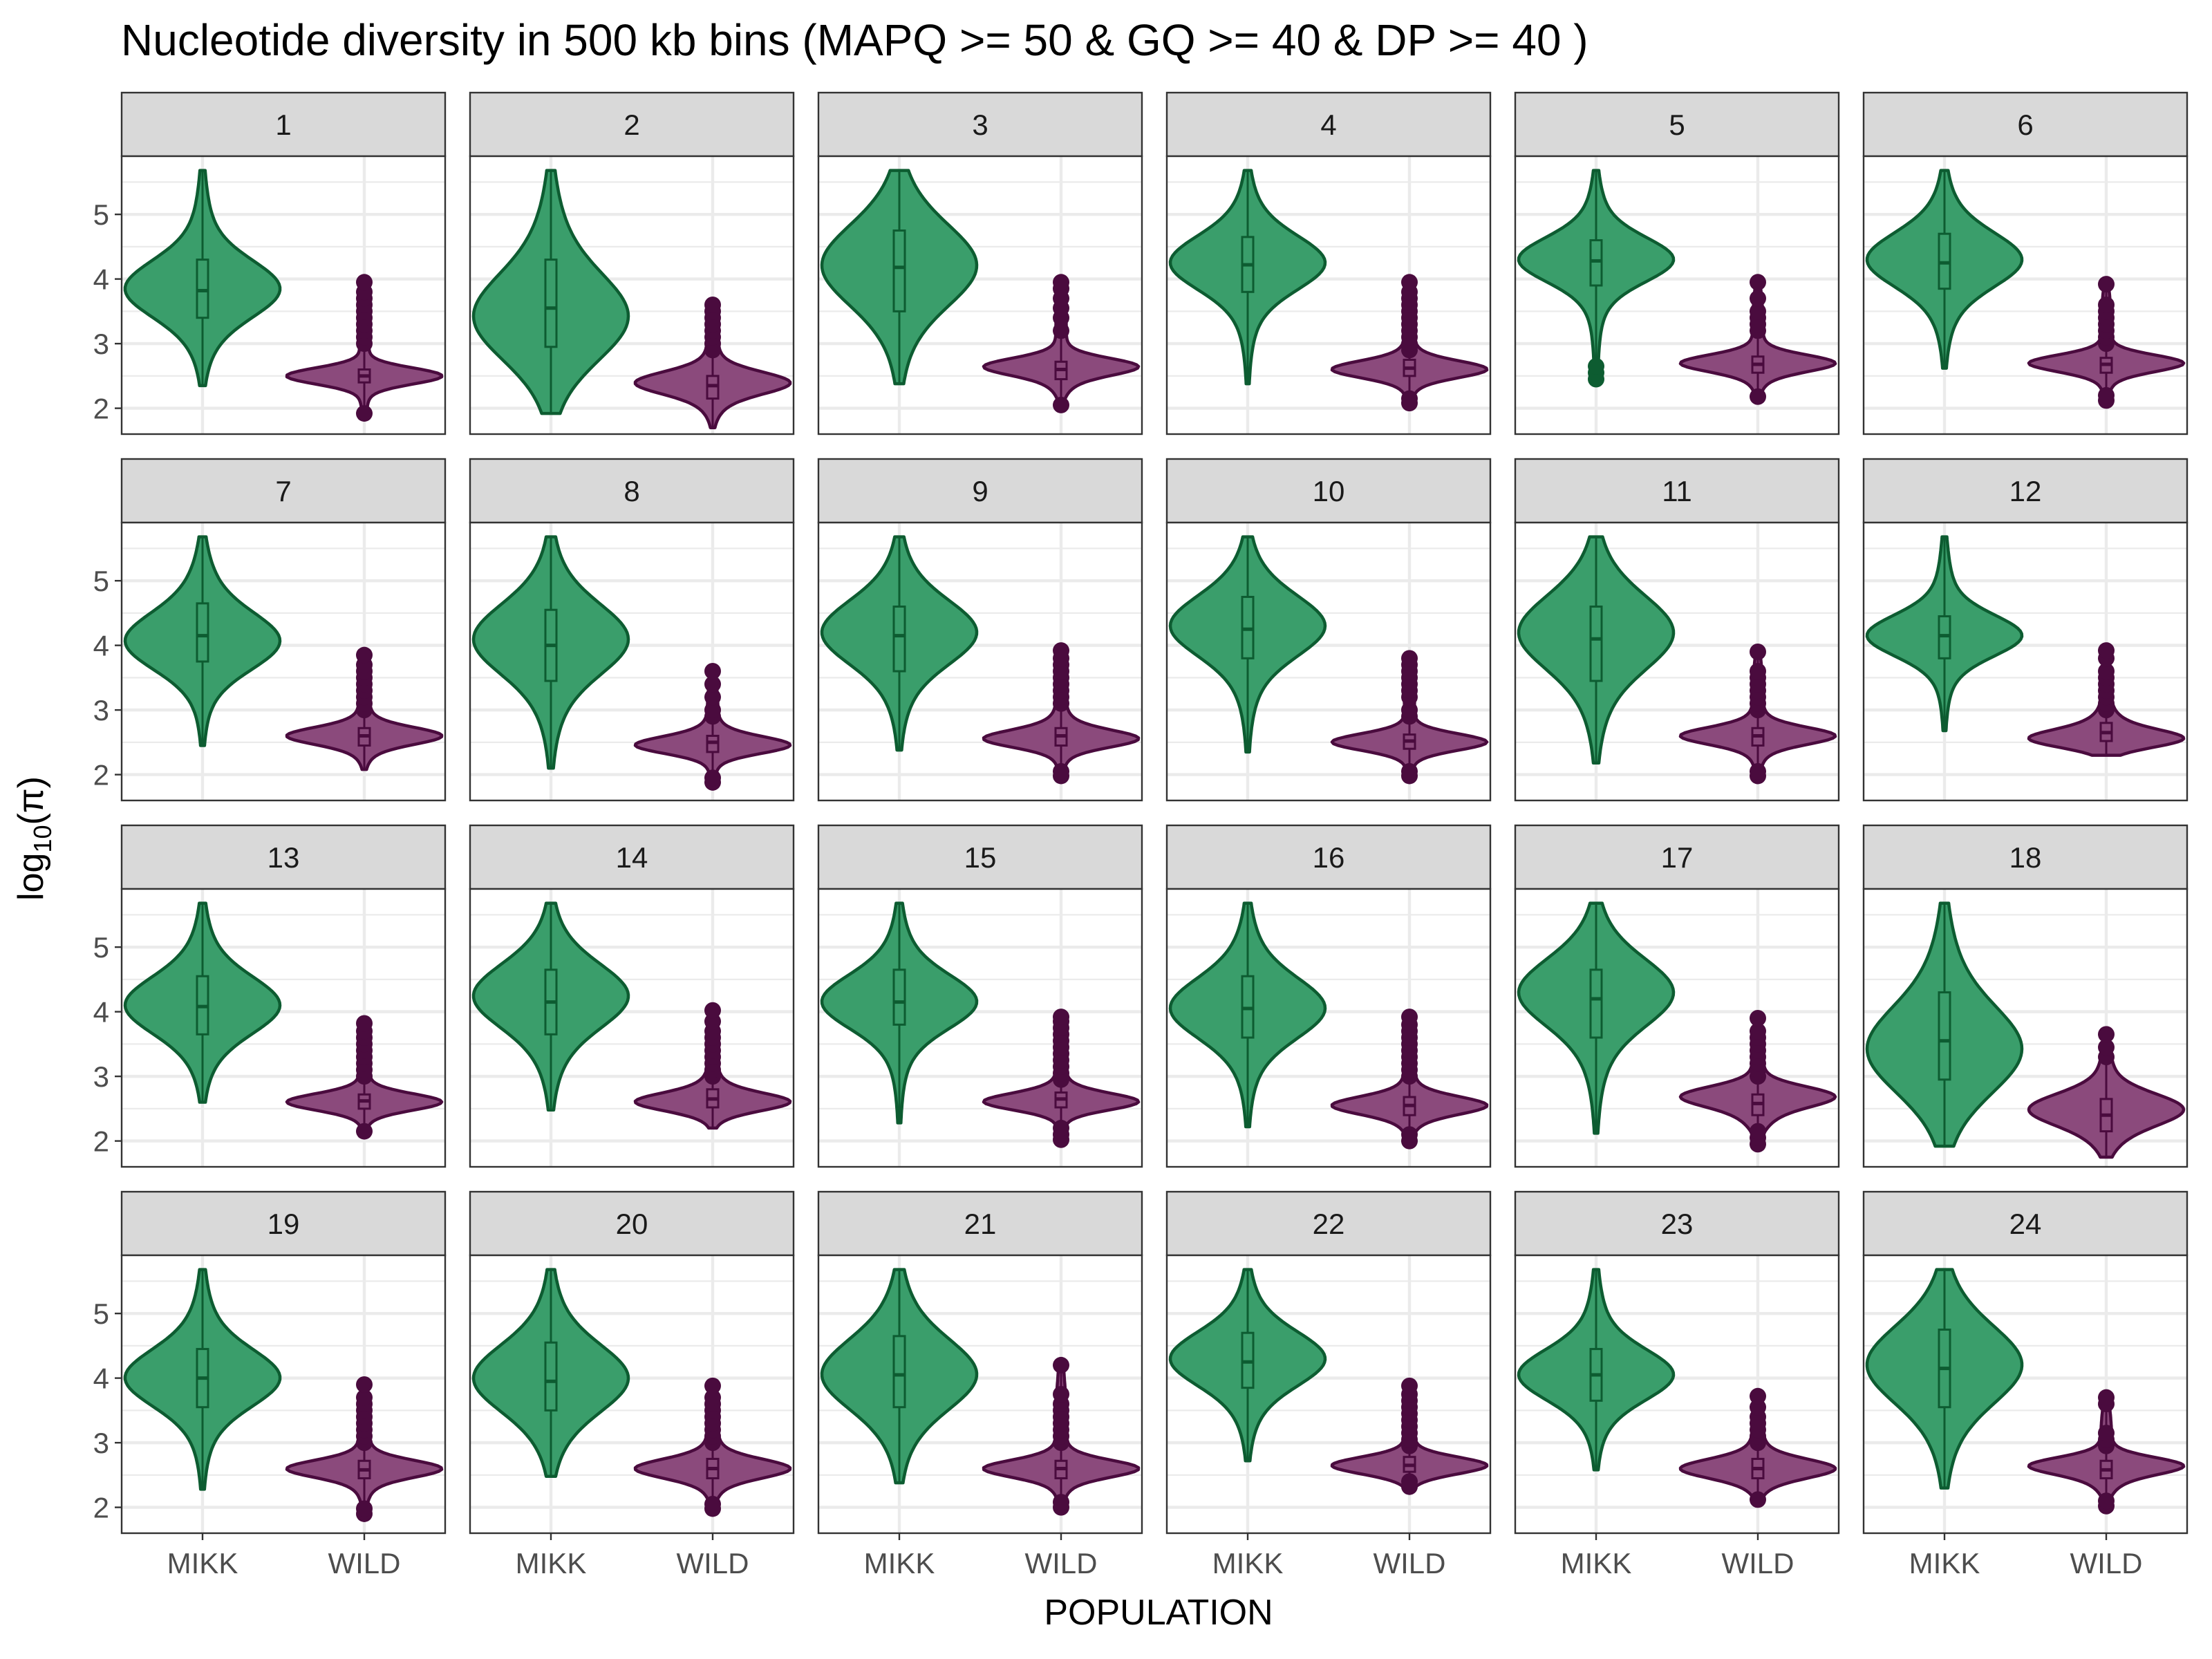 The height and width of the screenshot is (1659, 2212). What do you see at coordinates (101, 711) in the screenshot?
I see `y-tick-label: 3` at bounding box center [101, 711].